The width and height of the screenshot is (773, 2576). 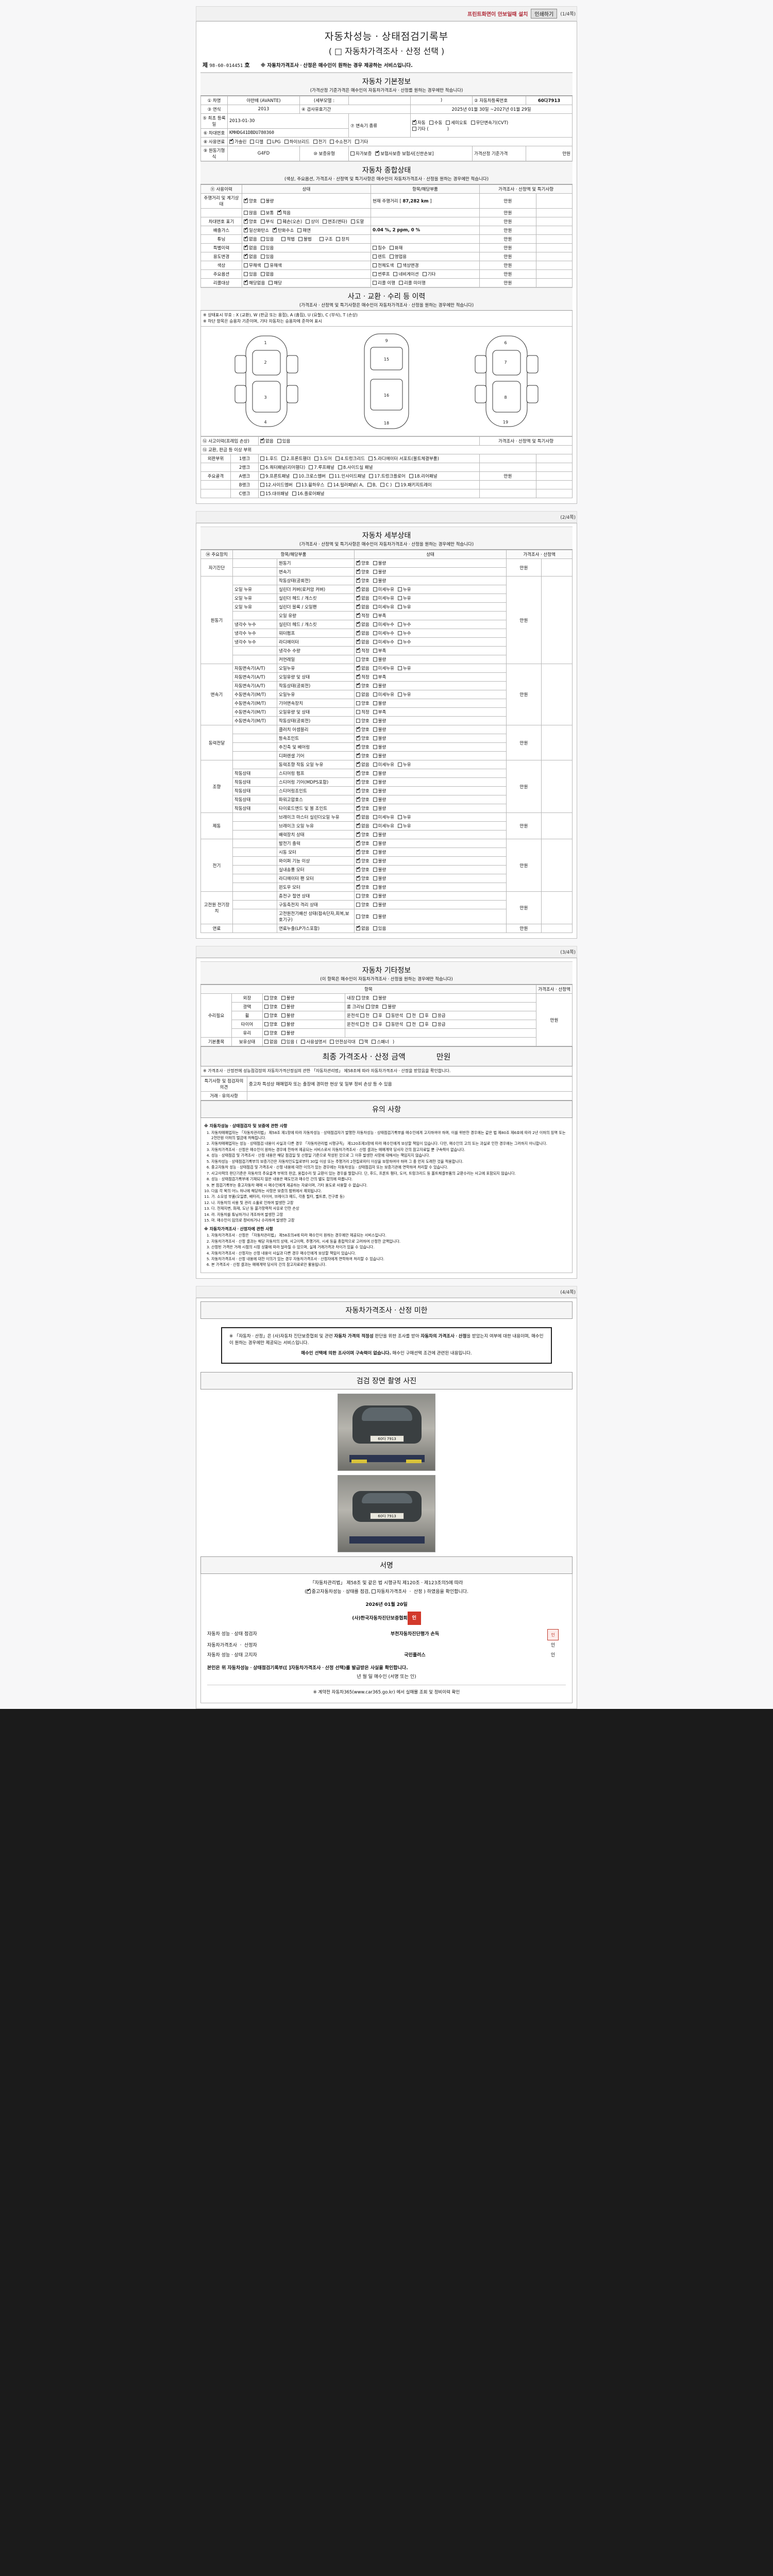 I want to click on overall-state-5-0: 없음, so click(x=250, y=248).